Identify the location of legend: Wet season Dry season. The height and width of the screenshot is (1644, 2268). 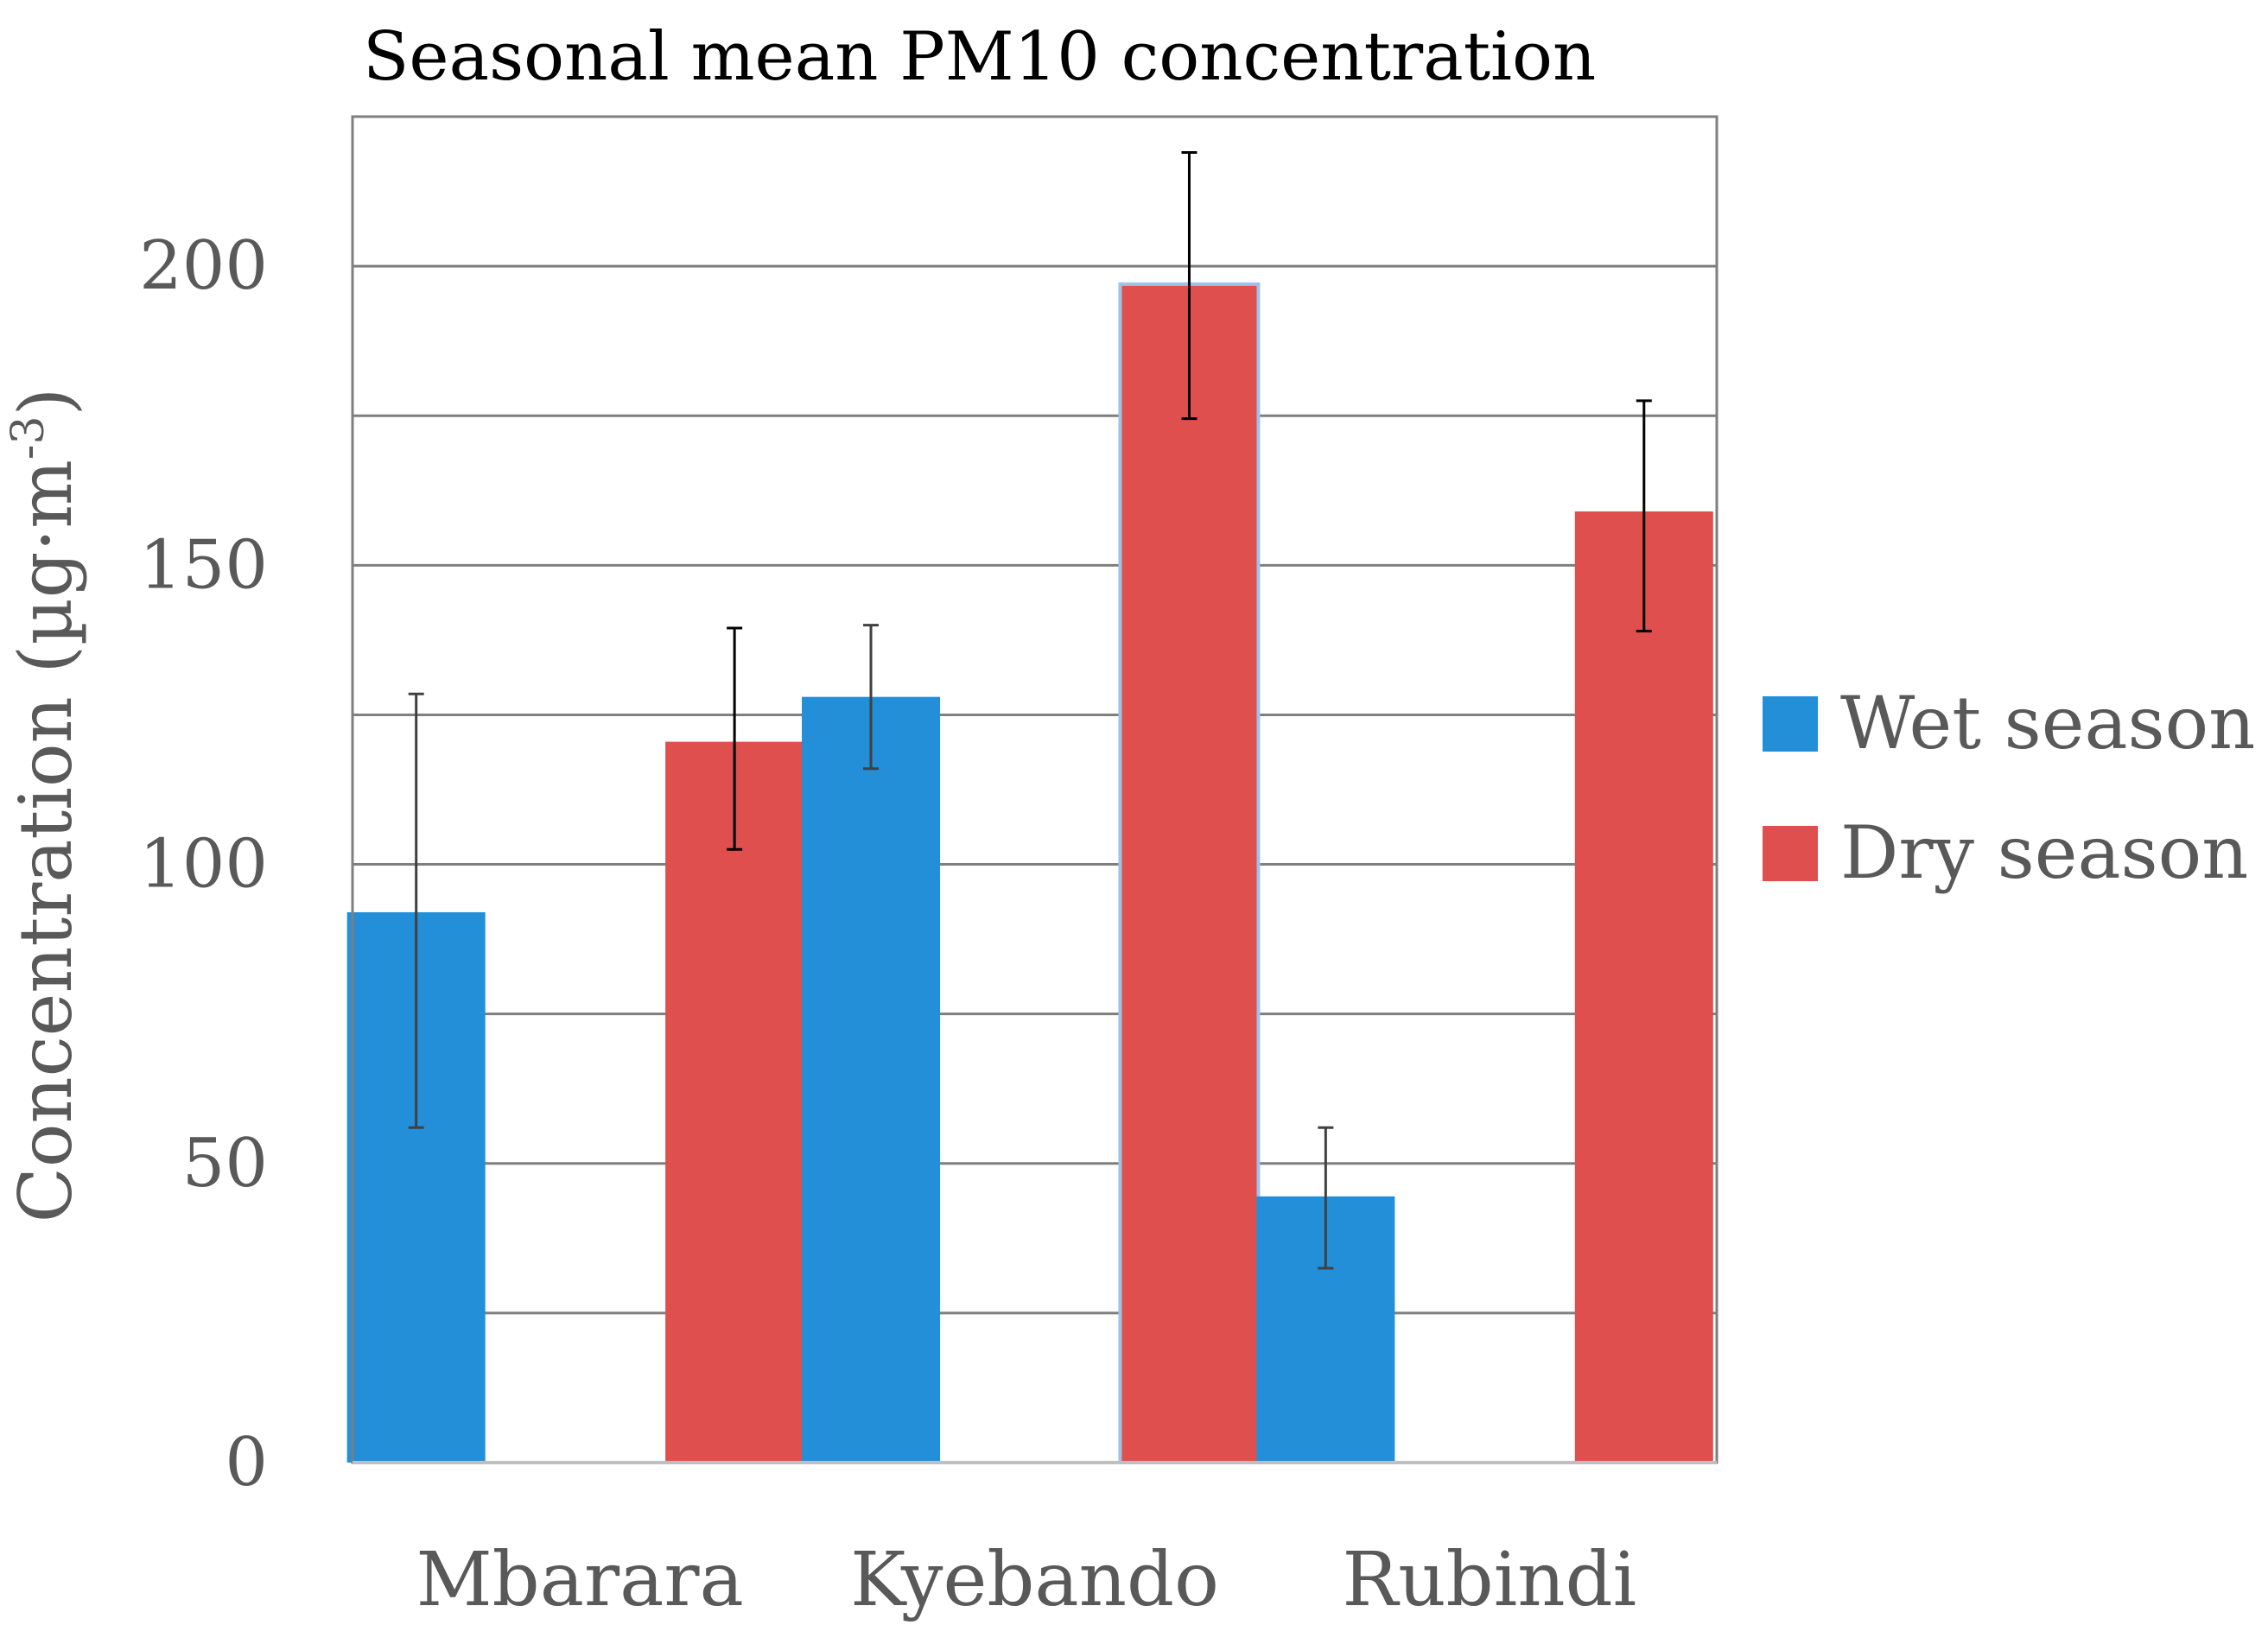
(2009, 788).